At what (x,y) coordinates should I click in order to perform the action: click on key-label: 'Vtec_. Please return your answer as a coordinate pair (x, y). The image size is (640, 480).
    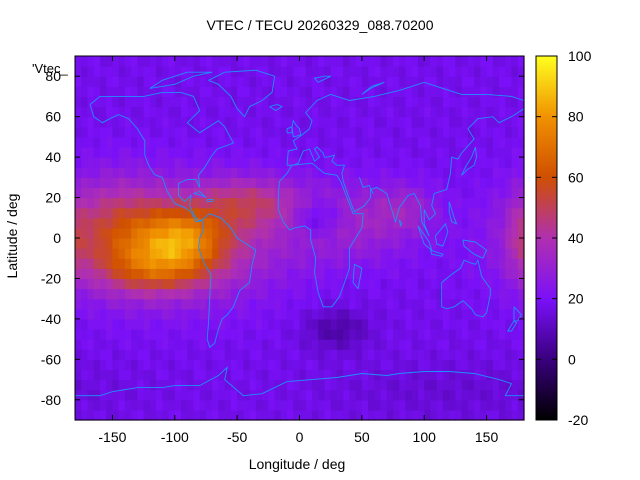
    Looking at the image, I should click on (50, 68).